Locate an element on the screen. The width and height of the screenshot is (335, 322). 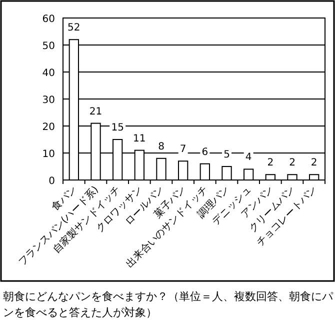
y-tick-label: 30 is located at coordinates (48, 100).